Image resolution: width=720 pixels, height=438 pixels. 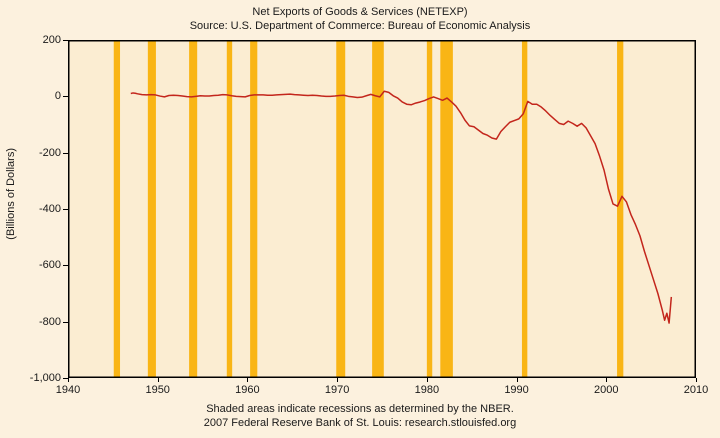 I want to click on y-tick-label: -400, so click(x=49, y=209).